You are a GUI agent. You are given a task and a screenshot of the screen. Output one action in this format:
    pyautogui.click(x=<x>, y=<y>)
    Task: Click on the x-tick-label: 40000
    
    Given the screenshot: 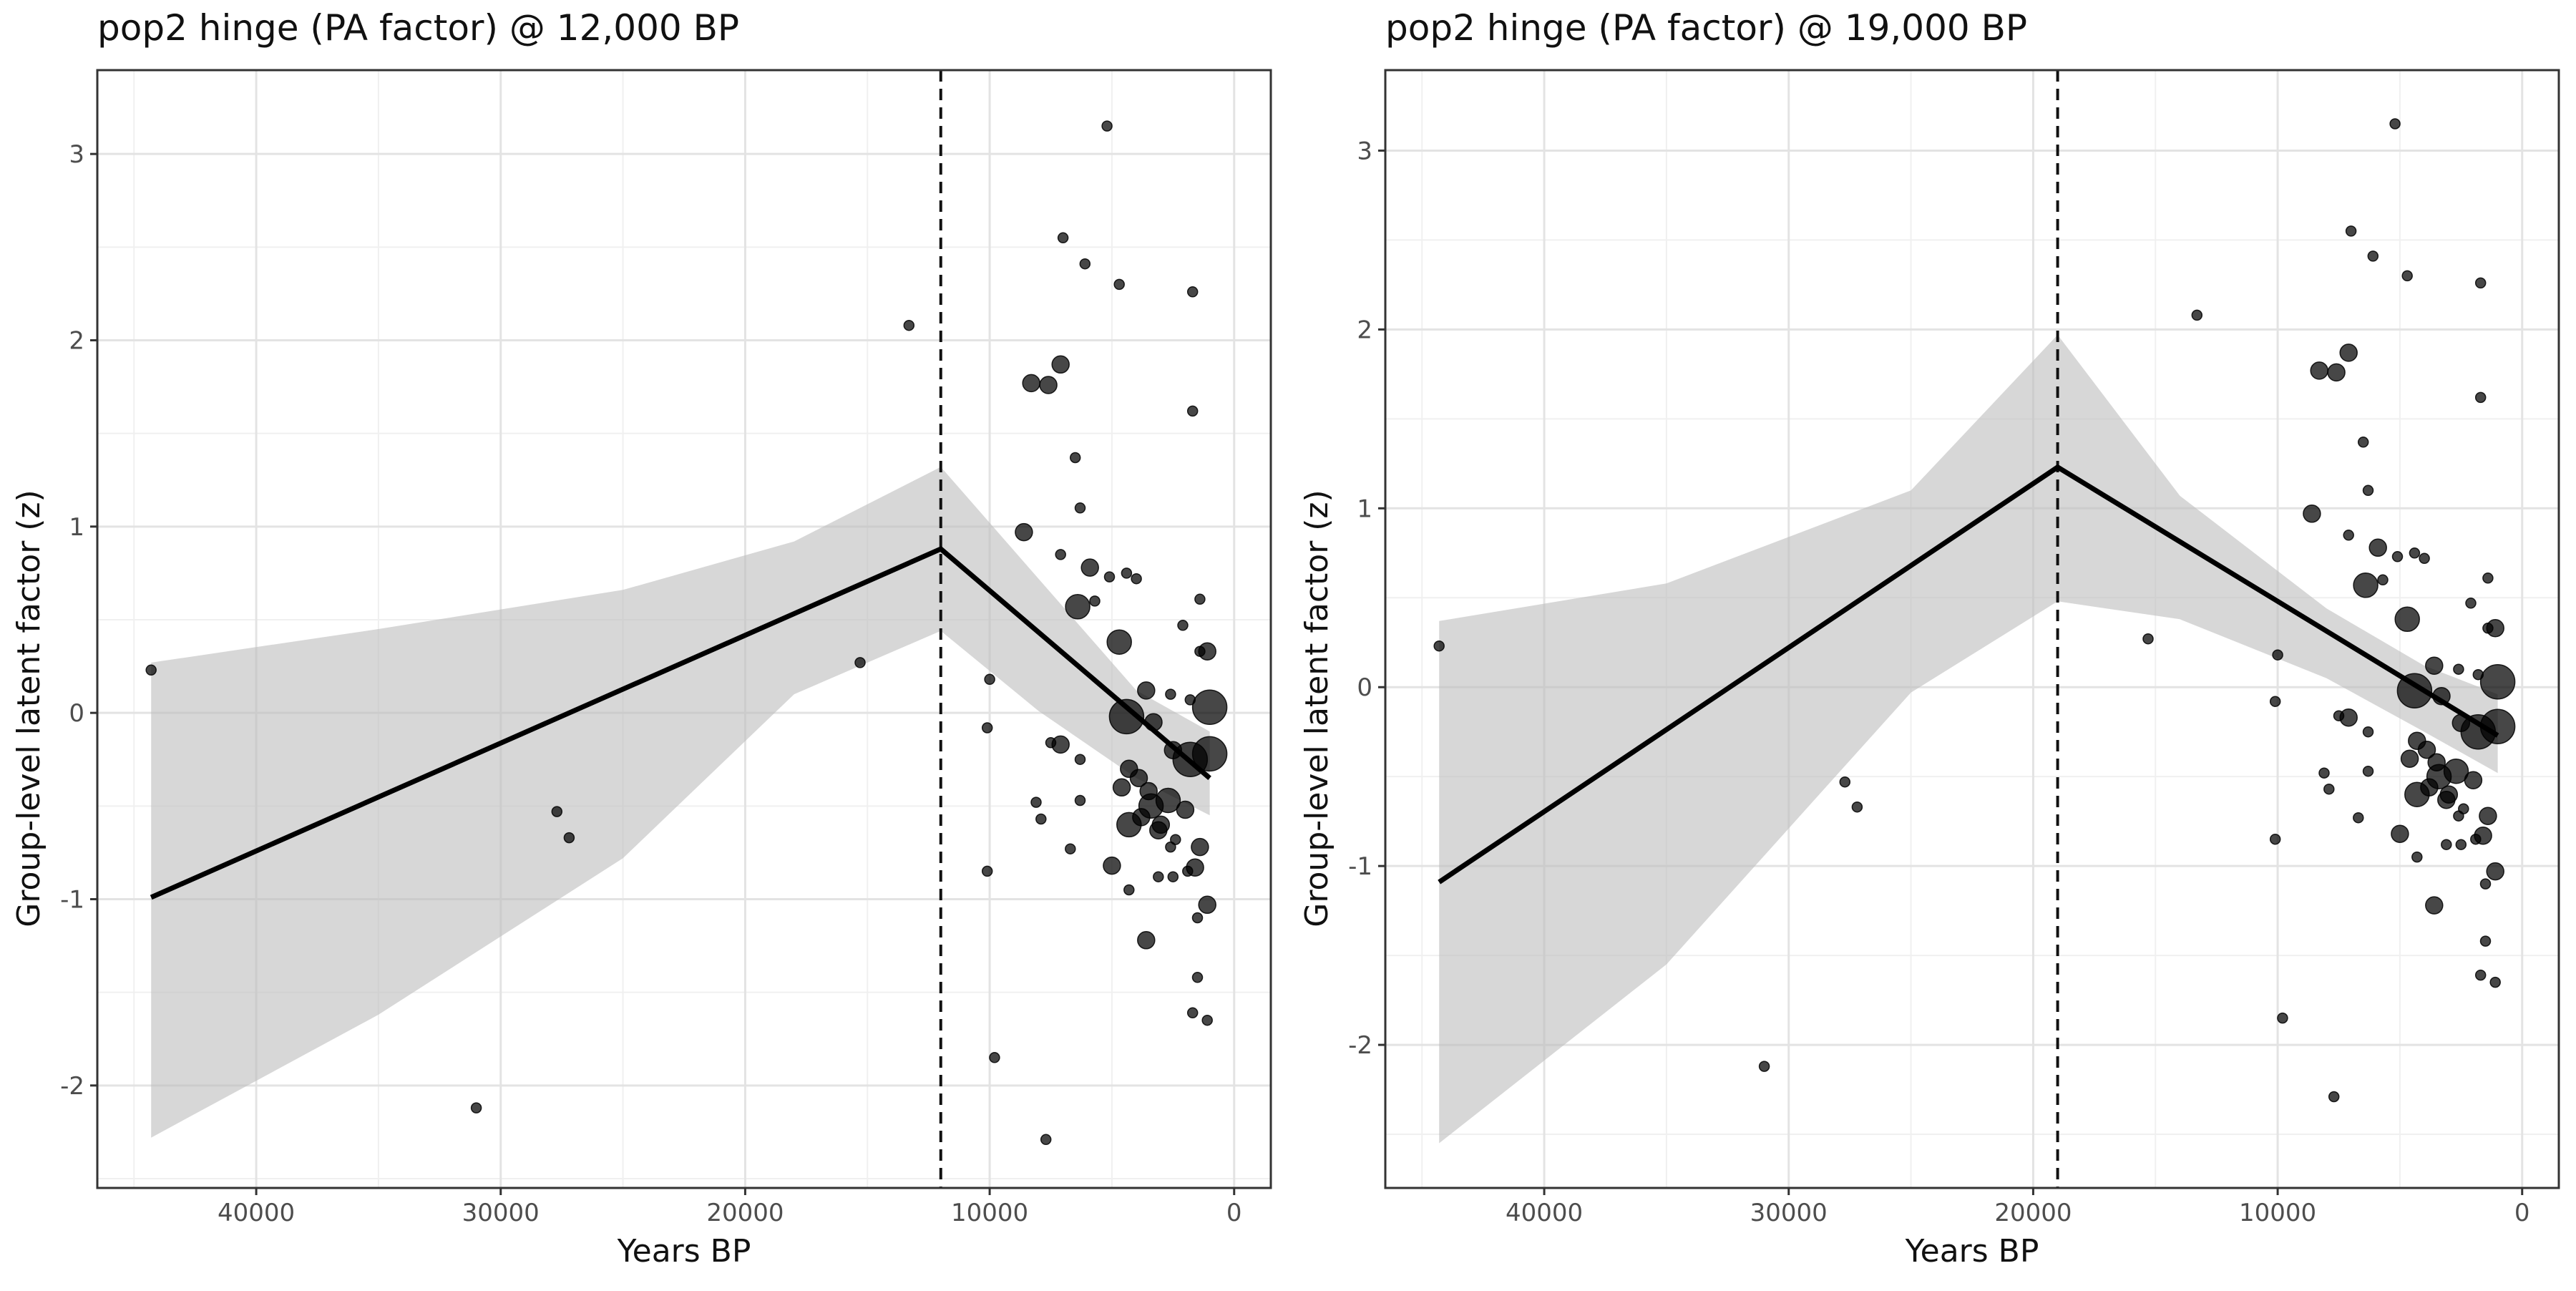 What is the action you would take?
    pyautogui.click(x=256, y=1213)
    